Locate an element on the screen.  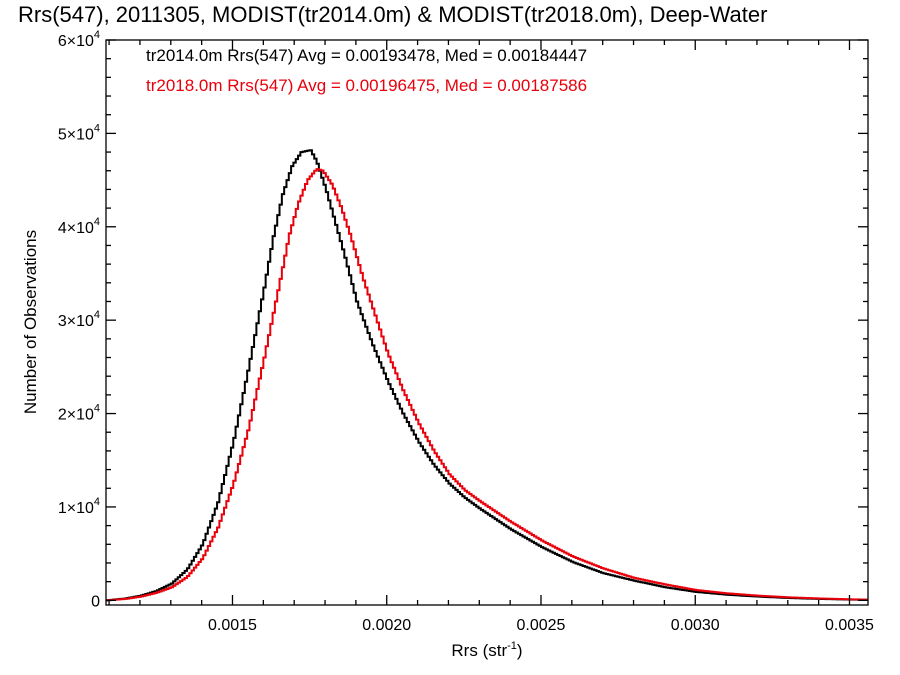
x-axis-label-sup: -1 is located at coordinates (512, 646).